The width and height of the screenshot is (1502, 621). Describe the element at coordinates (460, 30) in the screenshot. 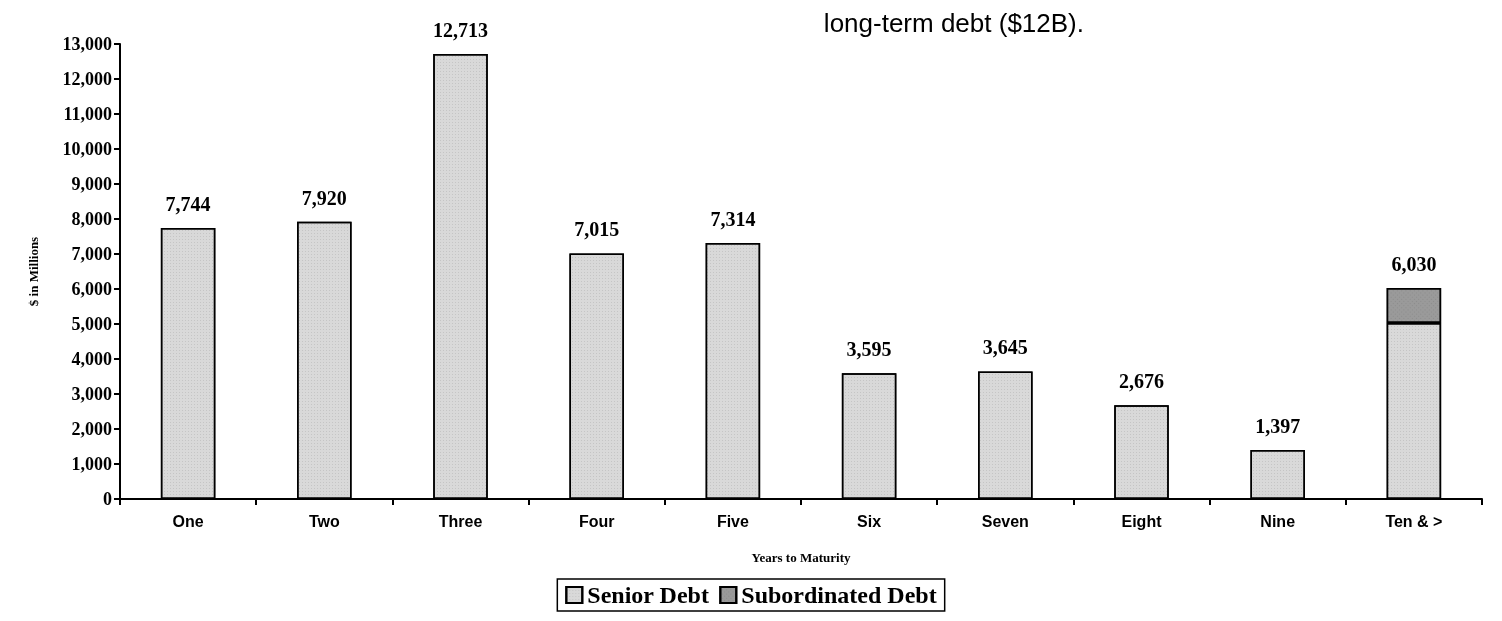

I see `total-label: 12,713` at that location.